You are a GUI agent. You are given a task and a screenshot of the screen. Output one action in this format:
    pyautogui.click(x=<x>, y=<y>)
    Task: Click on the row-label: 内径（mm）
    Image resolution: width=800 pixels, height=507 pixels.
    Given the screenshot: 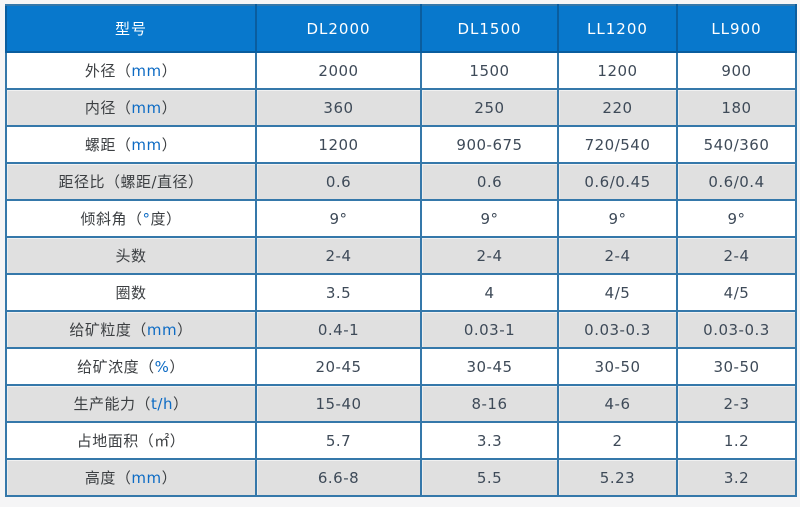 What is the action you would take?
    pyautogui.click(x=131, y=107)
    